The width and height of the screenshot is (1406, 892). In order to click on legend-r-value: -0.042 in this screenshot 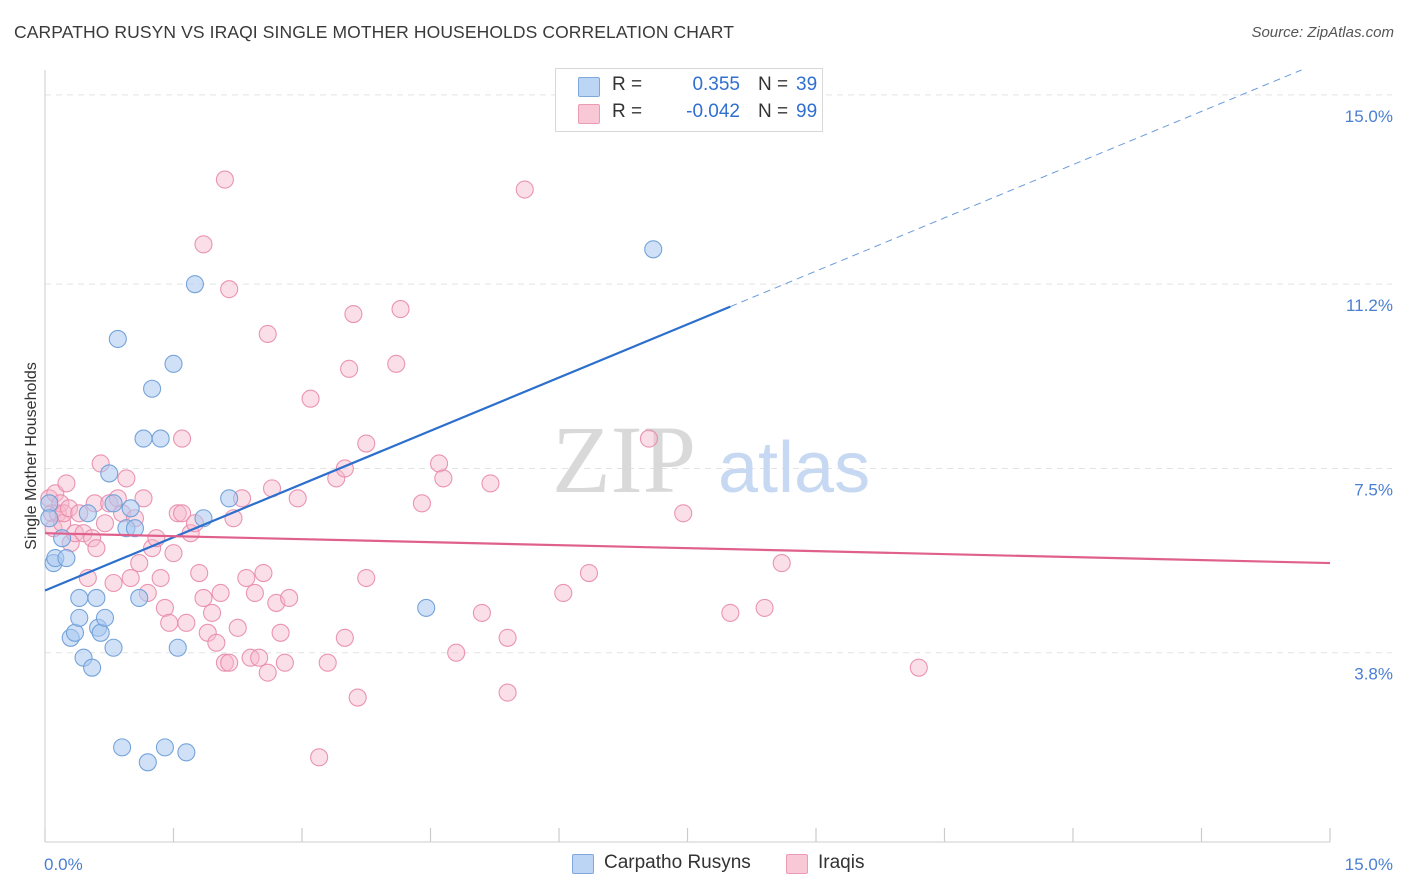, I will do `click(713, 111)`.